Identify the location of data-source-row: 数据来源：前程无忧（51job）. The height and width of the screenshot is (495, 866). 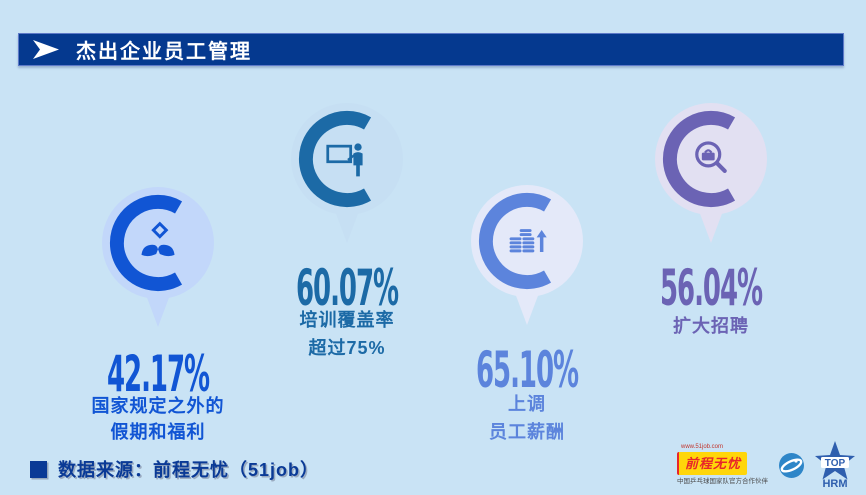
(174, 469).